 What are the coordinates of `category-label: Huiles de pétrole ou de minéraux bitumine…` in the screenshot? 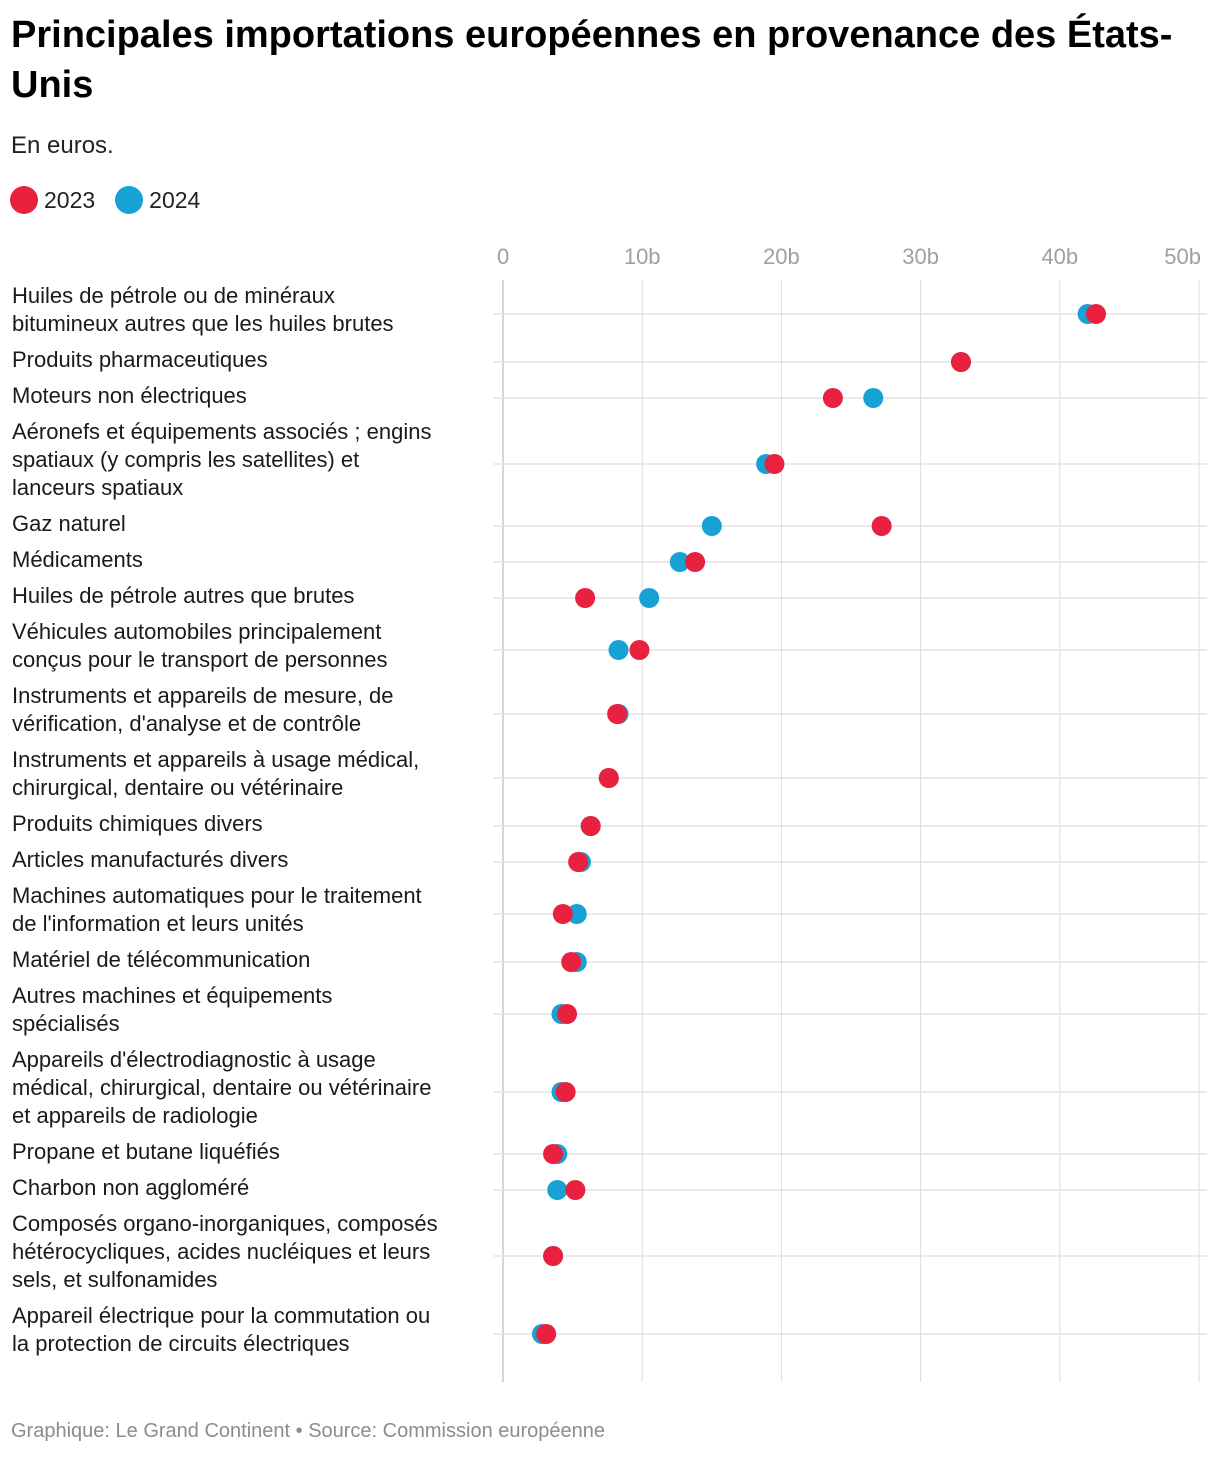 It's located at (203, 309).